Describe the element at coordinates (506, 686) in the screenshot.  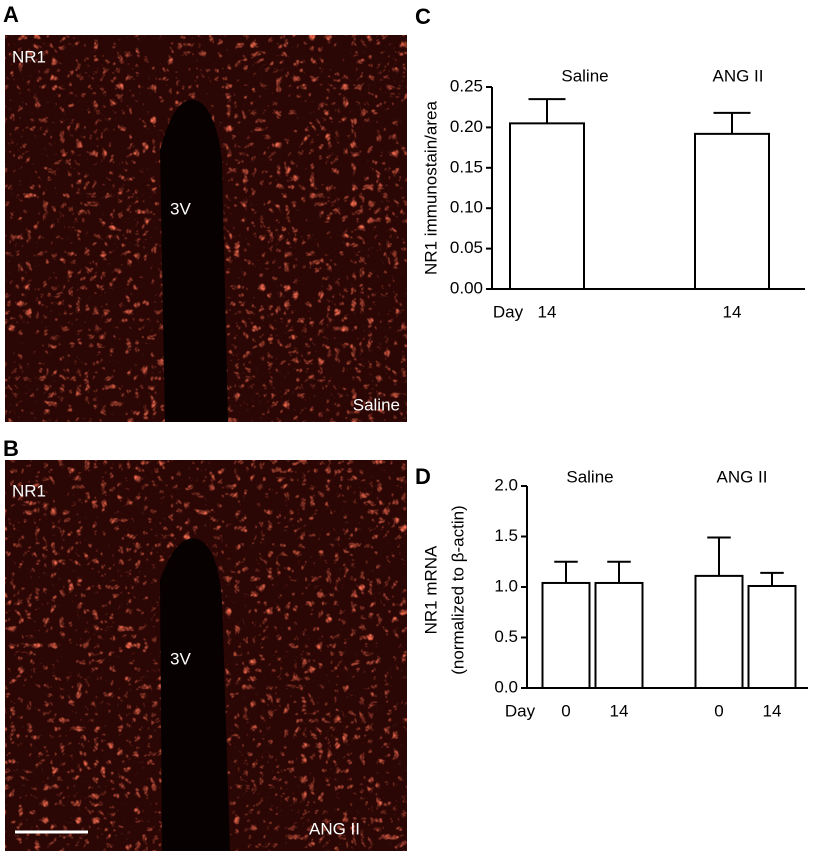
I see `y-tick-label: 0.0` at that location.